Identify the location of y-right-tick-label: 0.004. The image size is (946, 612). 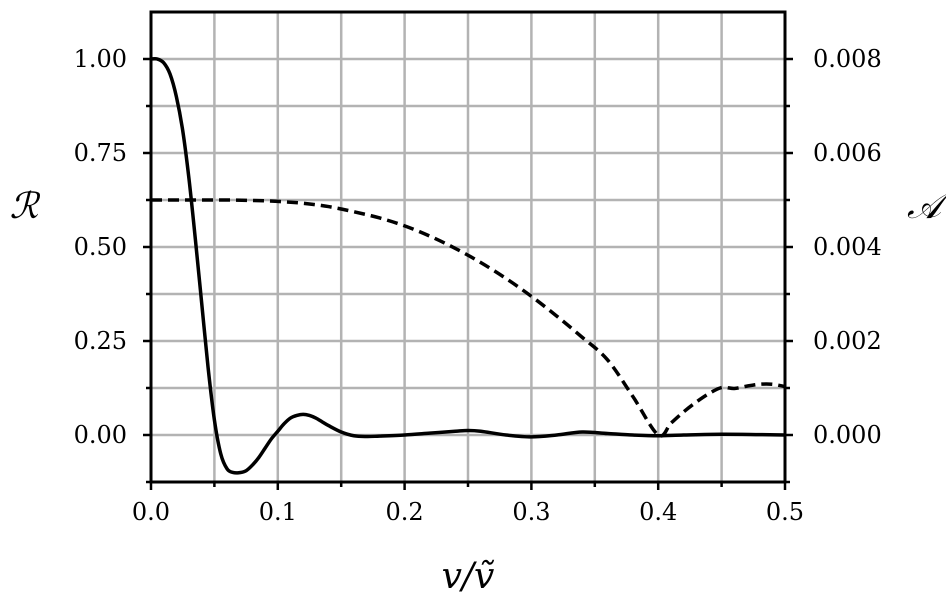
(847, 247).